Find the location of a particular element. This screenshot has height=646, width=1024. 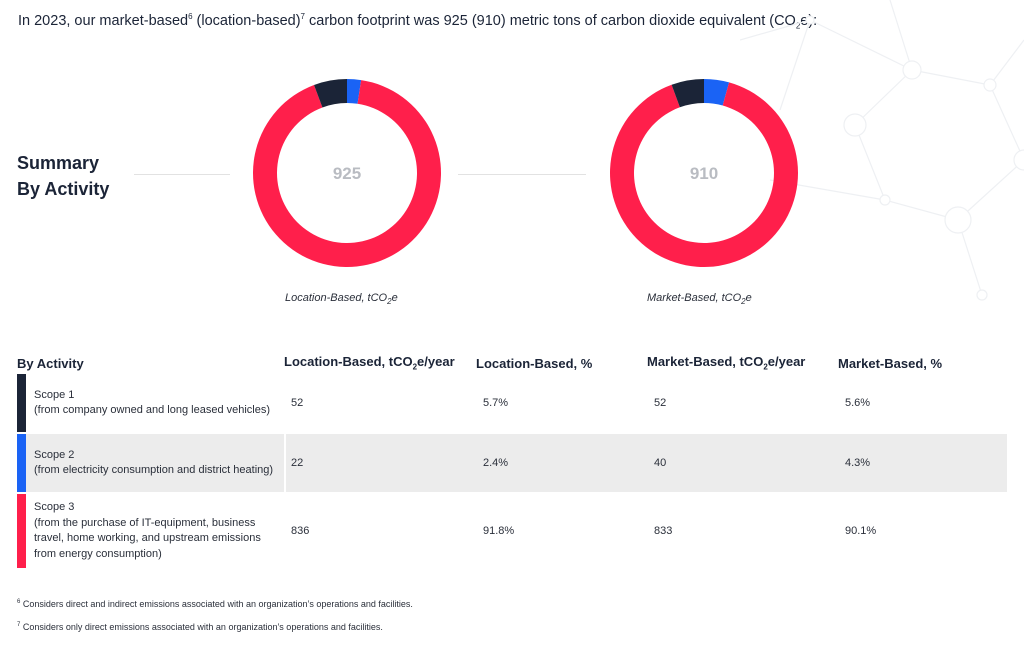

cell-location-percent: 5.7% is located at coordinates (496, 403).